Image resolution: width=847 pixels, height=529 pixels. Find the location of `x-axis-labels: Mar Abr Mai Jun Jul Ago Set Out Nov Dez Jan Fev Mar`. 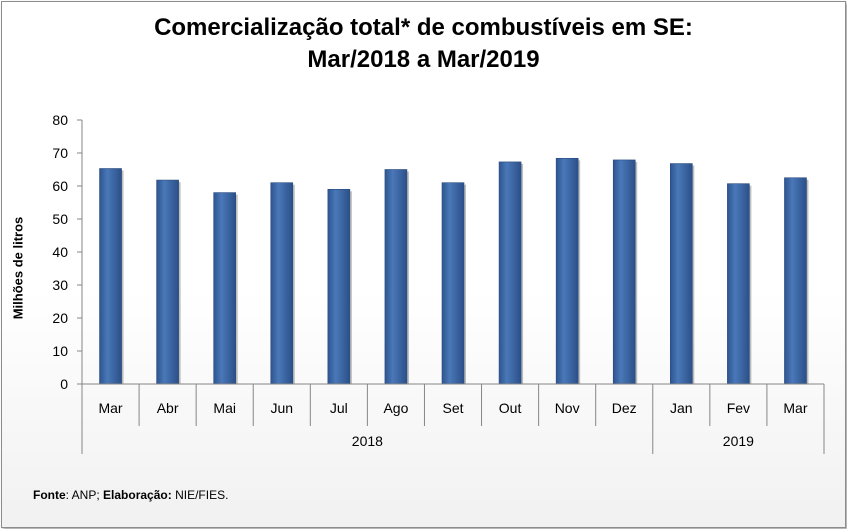

x-axis-labels: Mar Abr Mai Jun Jul Ago Set Out Nov Dez Jan Fev Mar is located at coordinates (453, 405).